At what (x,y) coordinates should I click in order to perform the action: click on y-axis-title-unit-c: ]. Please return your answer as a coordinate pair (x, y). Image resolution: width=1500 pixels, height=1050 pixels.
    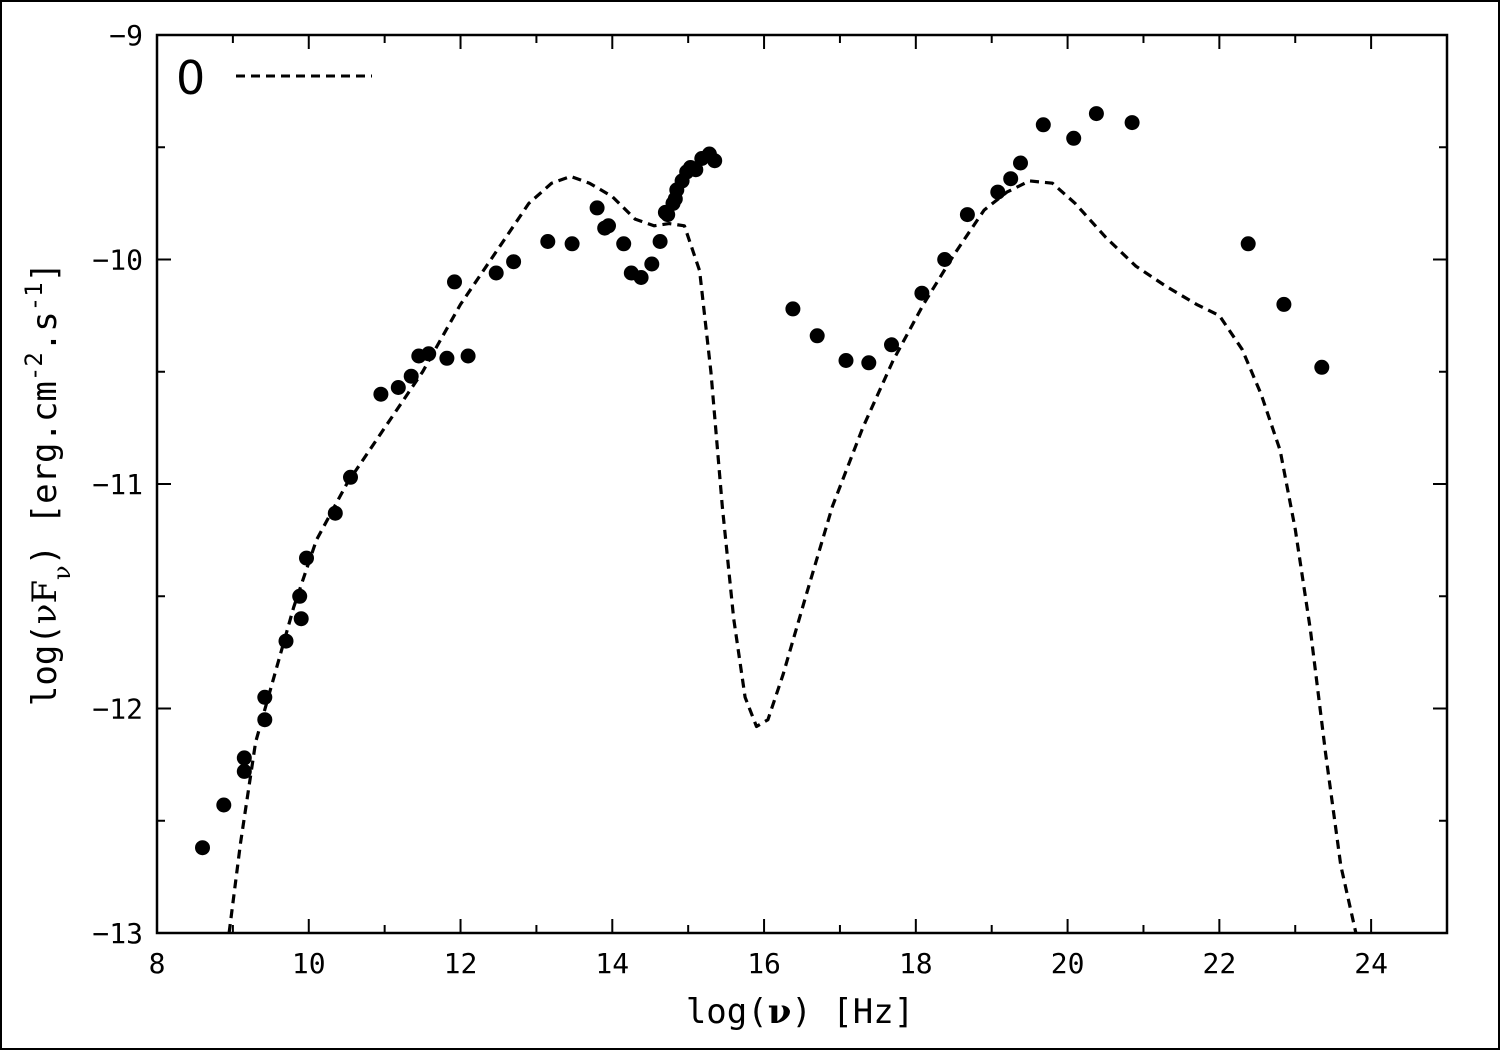
    Looking at the image, I should click on (45, 272).